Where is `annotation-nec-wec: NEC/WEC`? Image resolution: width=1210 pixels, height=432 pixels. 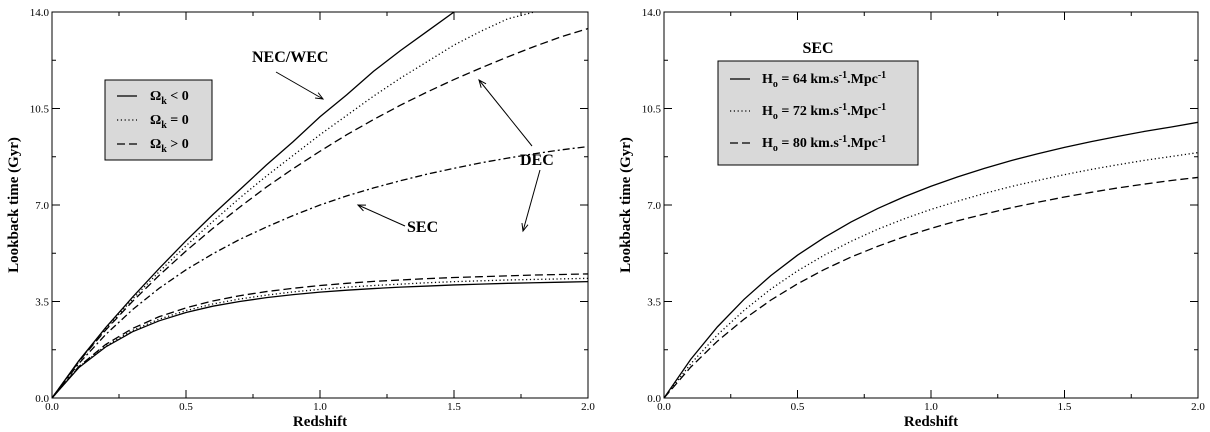 annotation-nec-wec: NEC/WEC is located at coordinates (290, 57).